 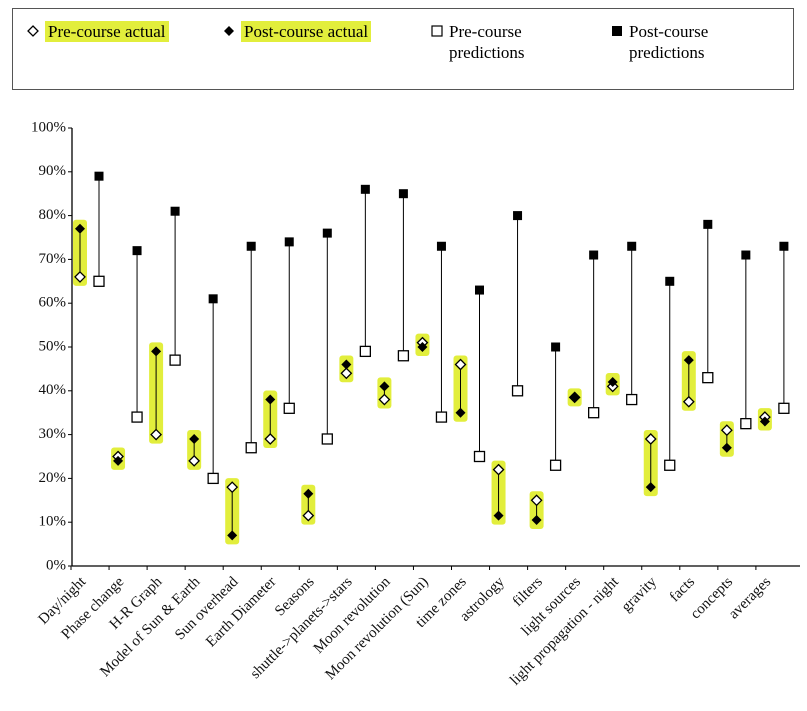 What do you see at coordinates (640, 595) in the screenshot?
I see `x-tick-label: gravity` at bounding box center [640, 595].